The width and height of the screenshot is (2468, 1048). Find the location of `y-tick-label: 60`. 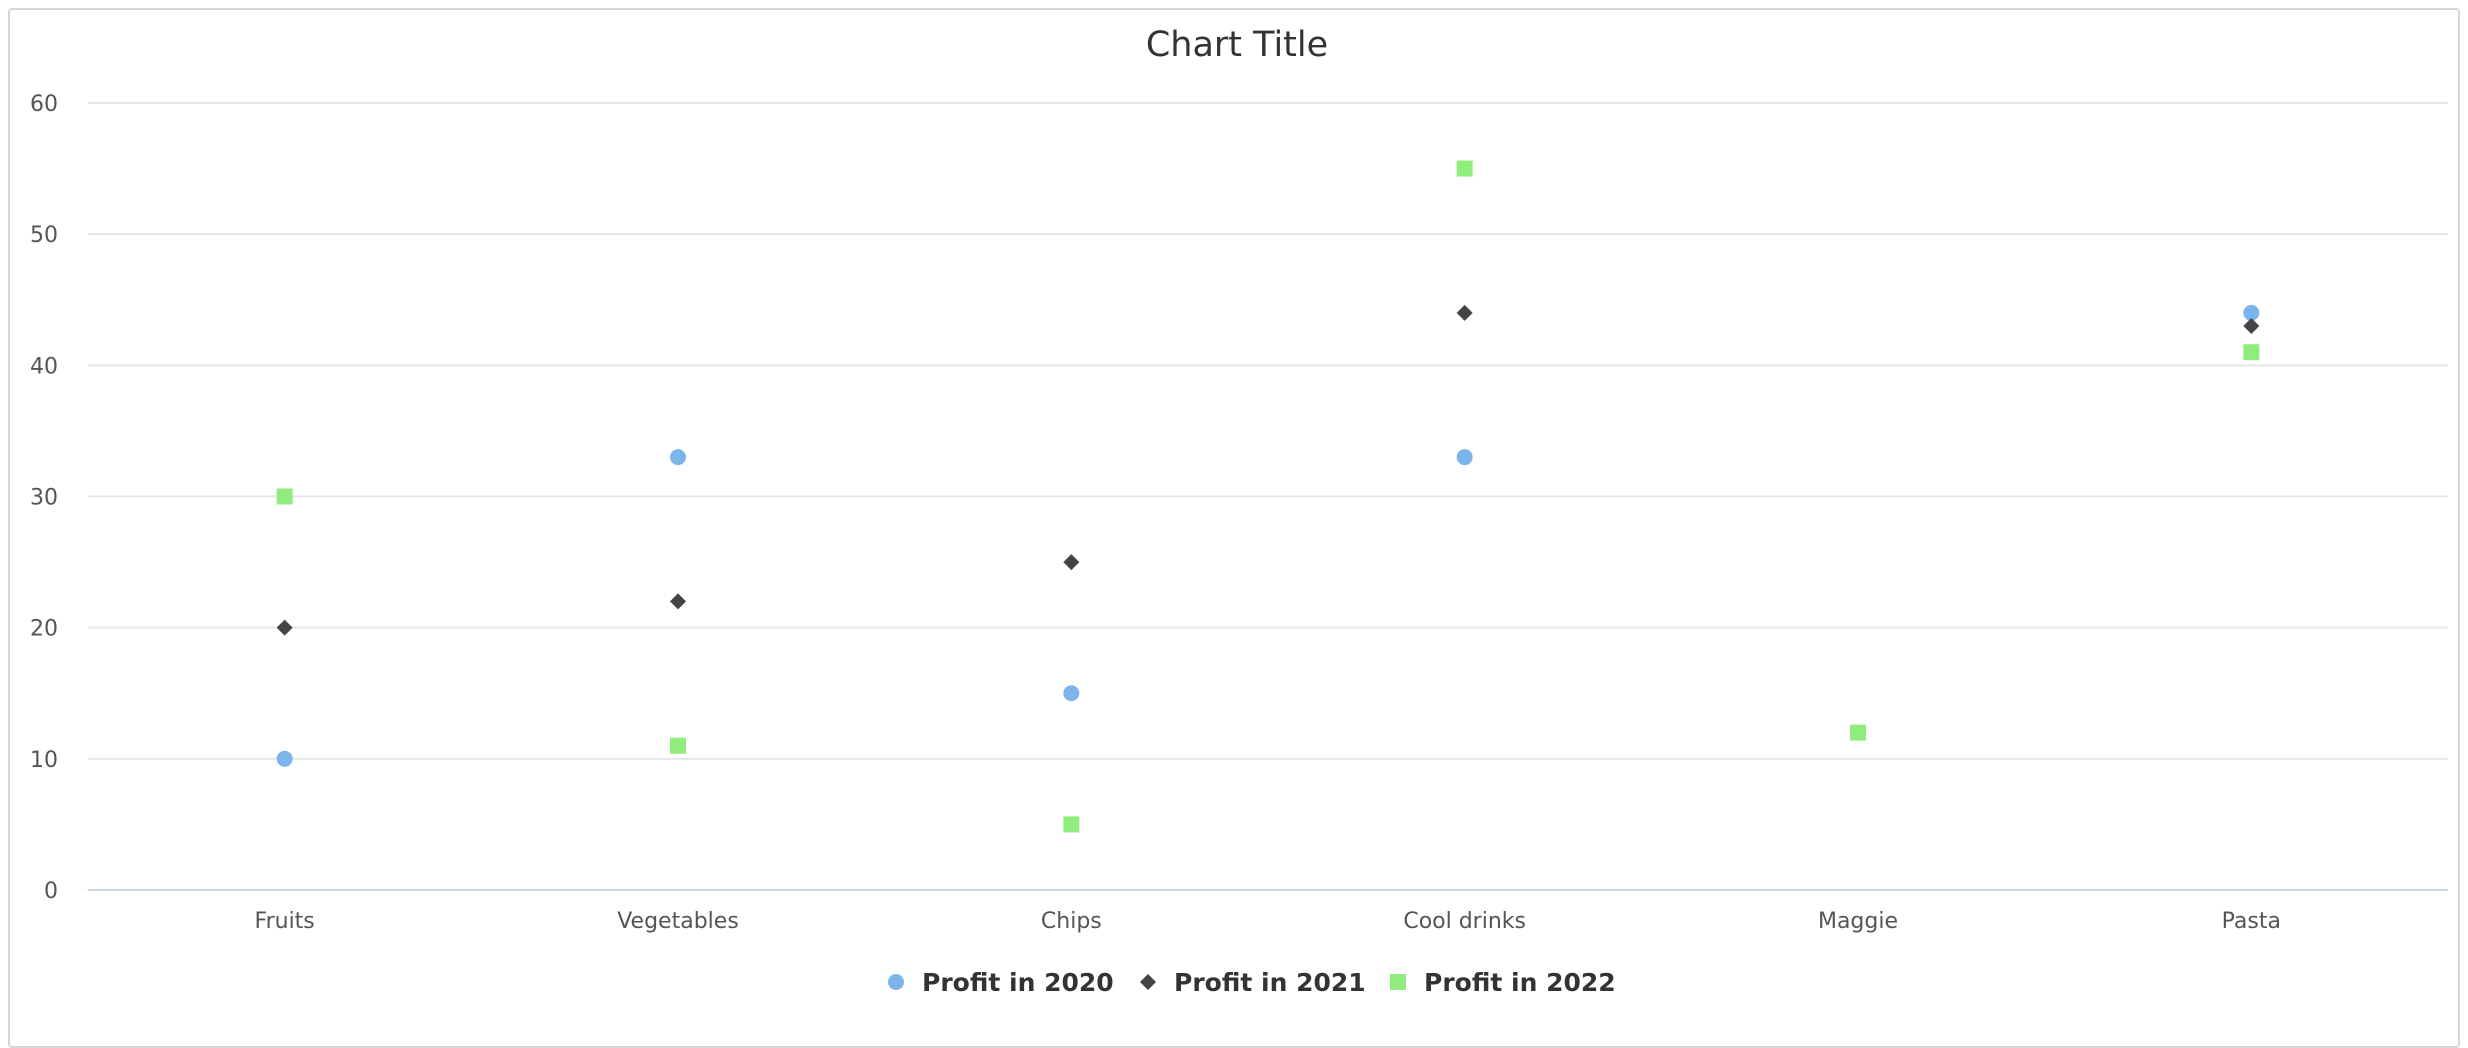

y-tick-label: 60 is located at coordinates (44, 104).